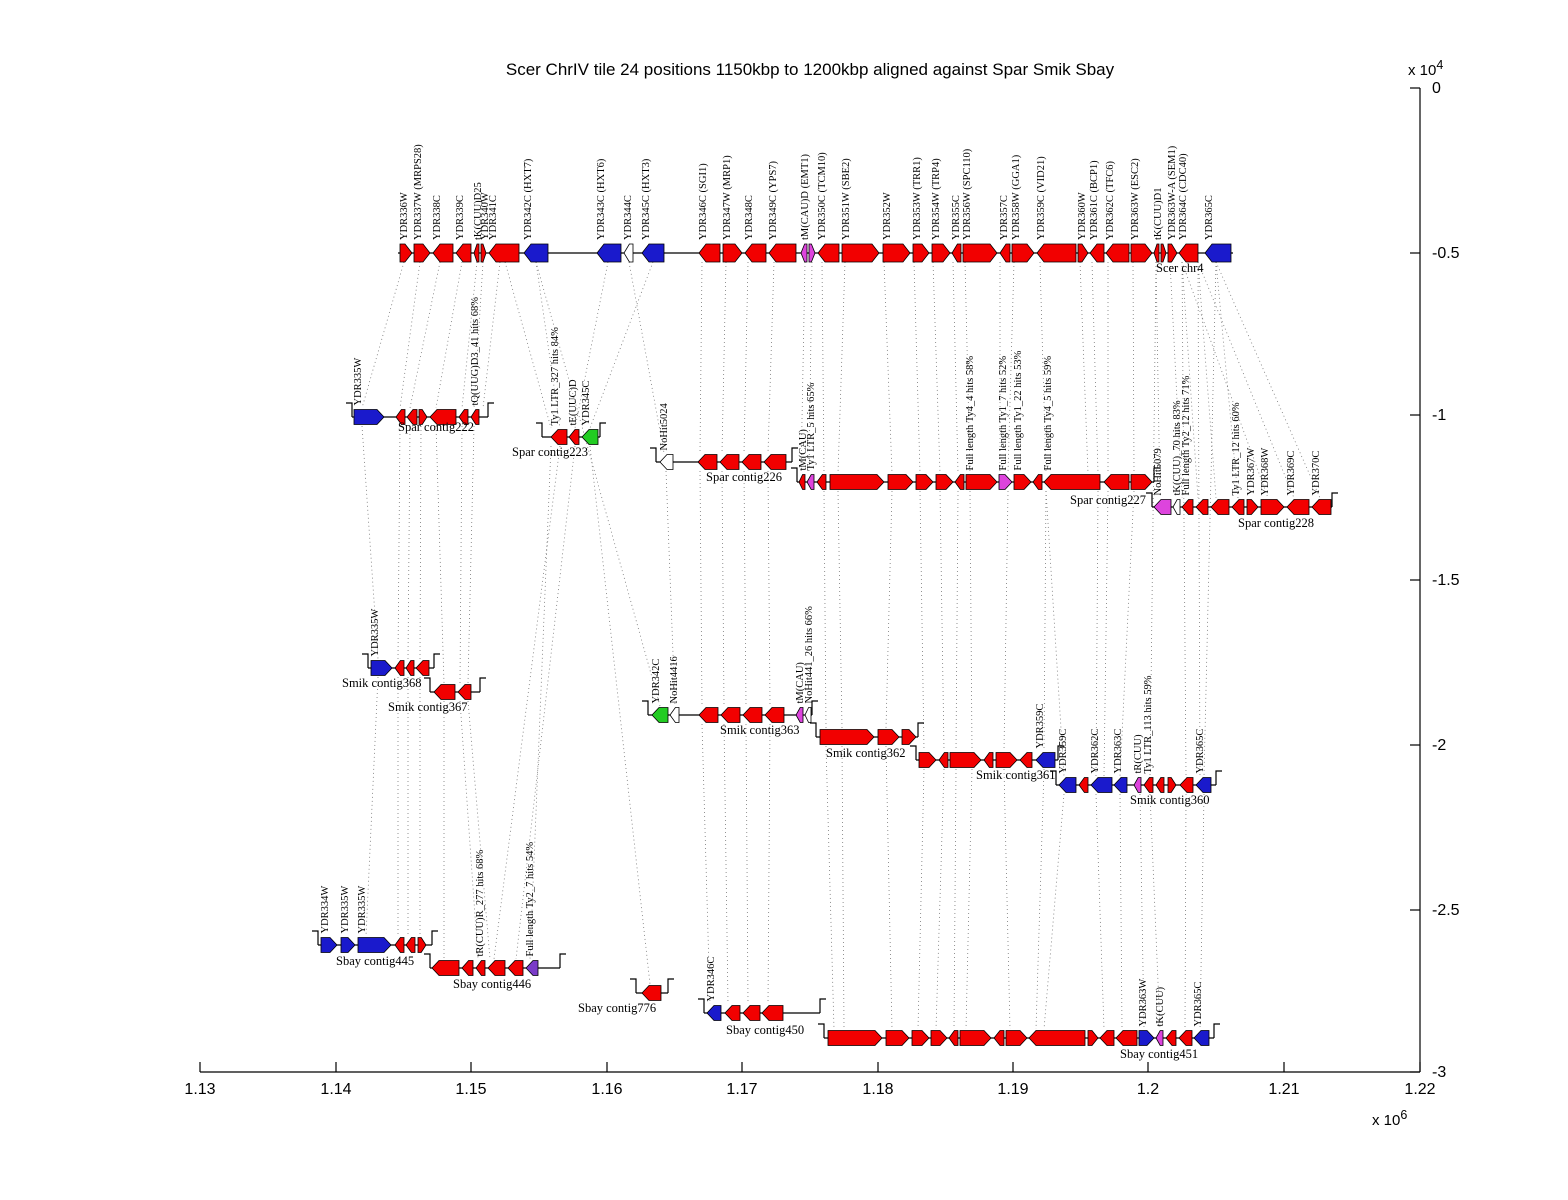  Describe the element at coordinates (656, 681) in the screenshot. I see `gene-label: YDR342C` at that location.